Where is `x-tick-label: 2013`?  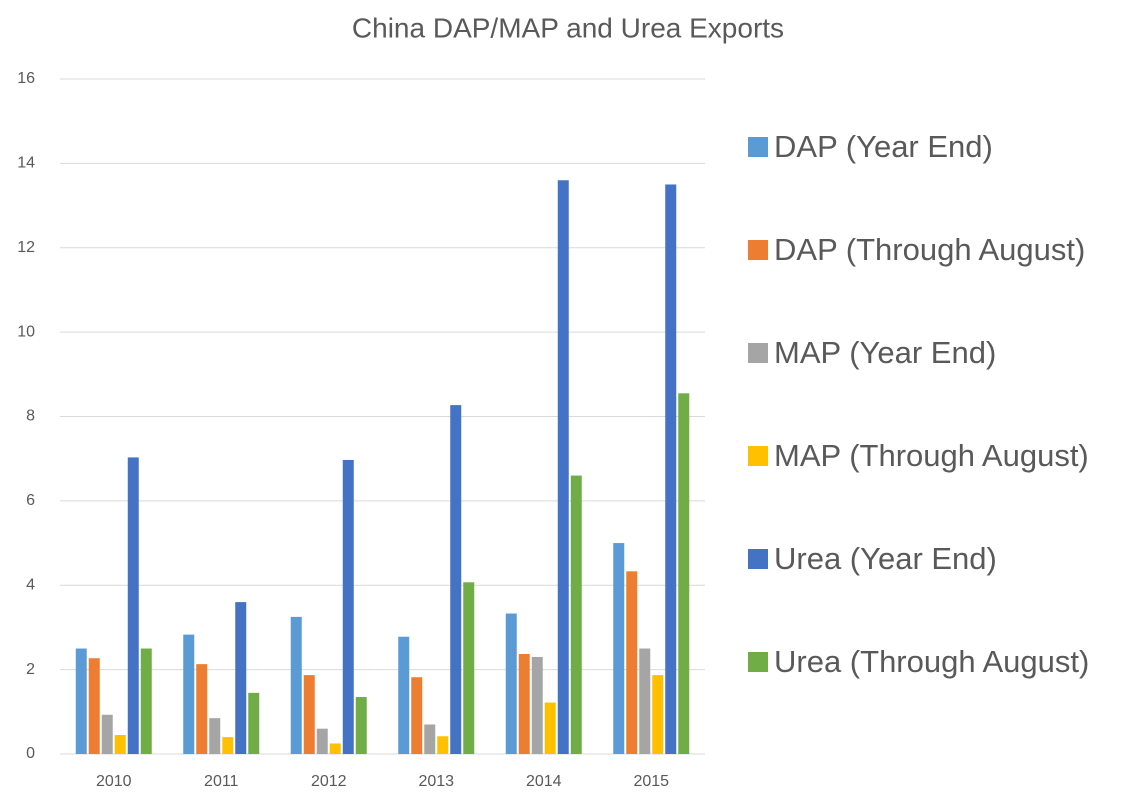
x-tick-label: 2013 is located at coordinates (436, 781).